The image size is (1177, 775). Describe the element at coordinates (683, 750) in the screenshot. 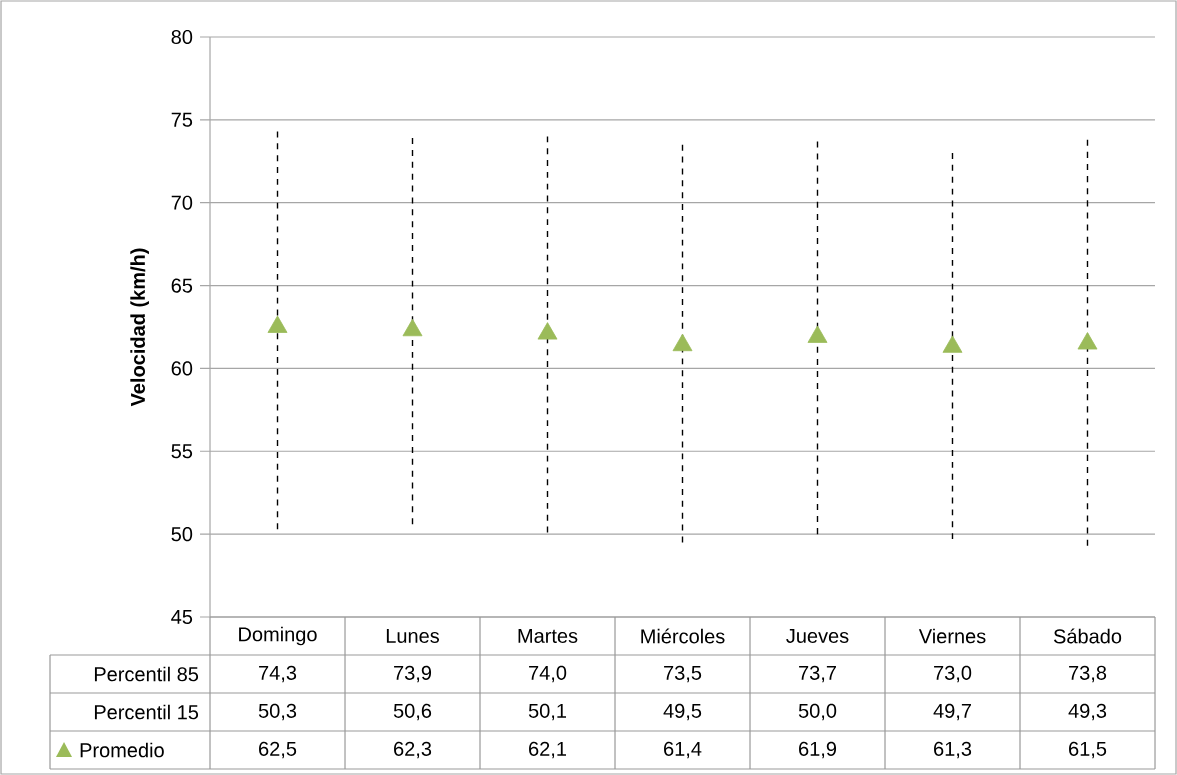

I see `data-label: 61,4` at that location.